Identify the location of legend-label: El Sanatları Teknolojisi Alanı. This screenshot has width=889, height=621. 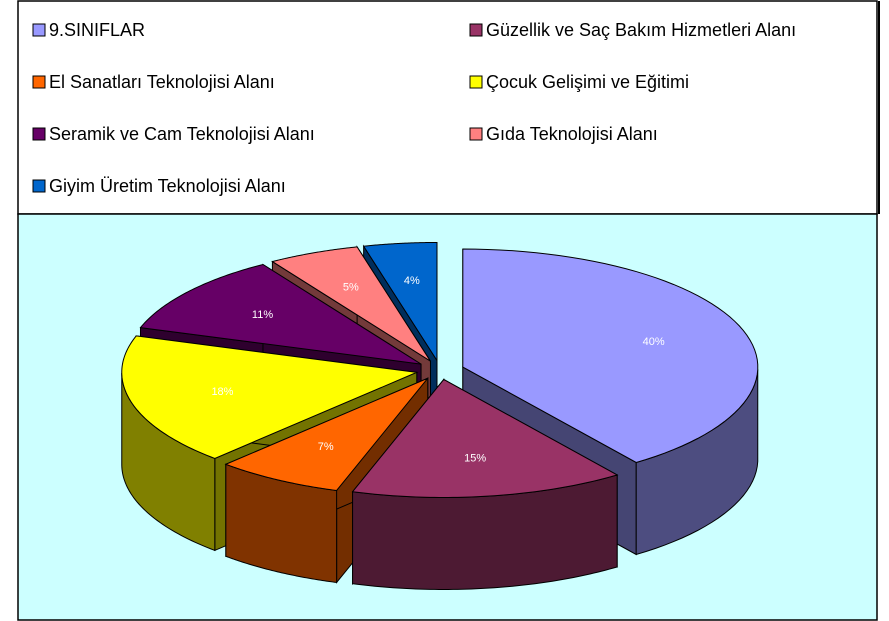
(162, 82).